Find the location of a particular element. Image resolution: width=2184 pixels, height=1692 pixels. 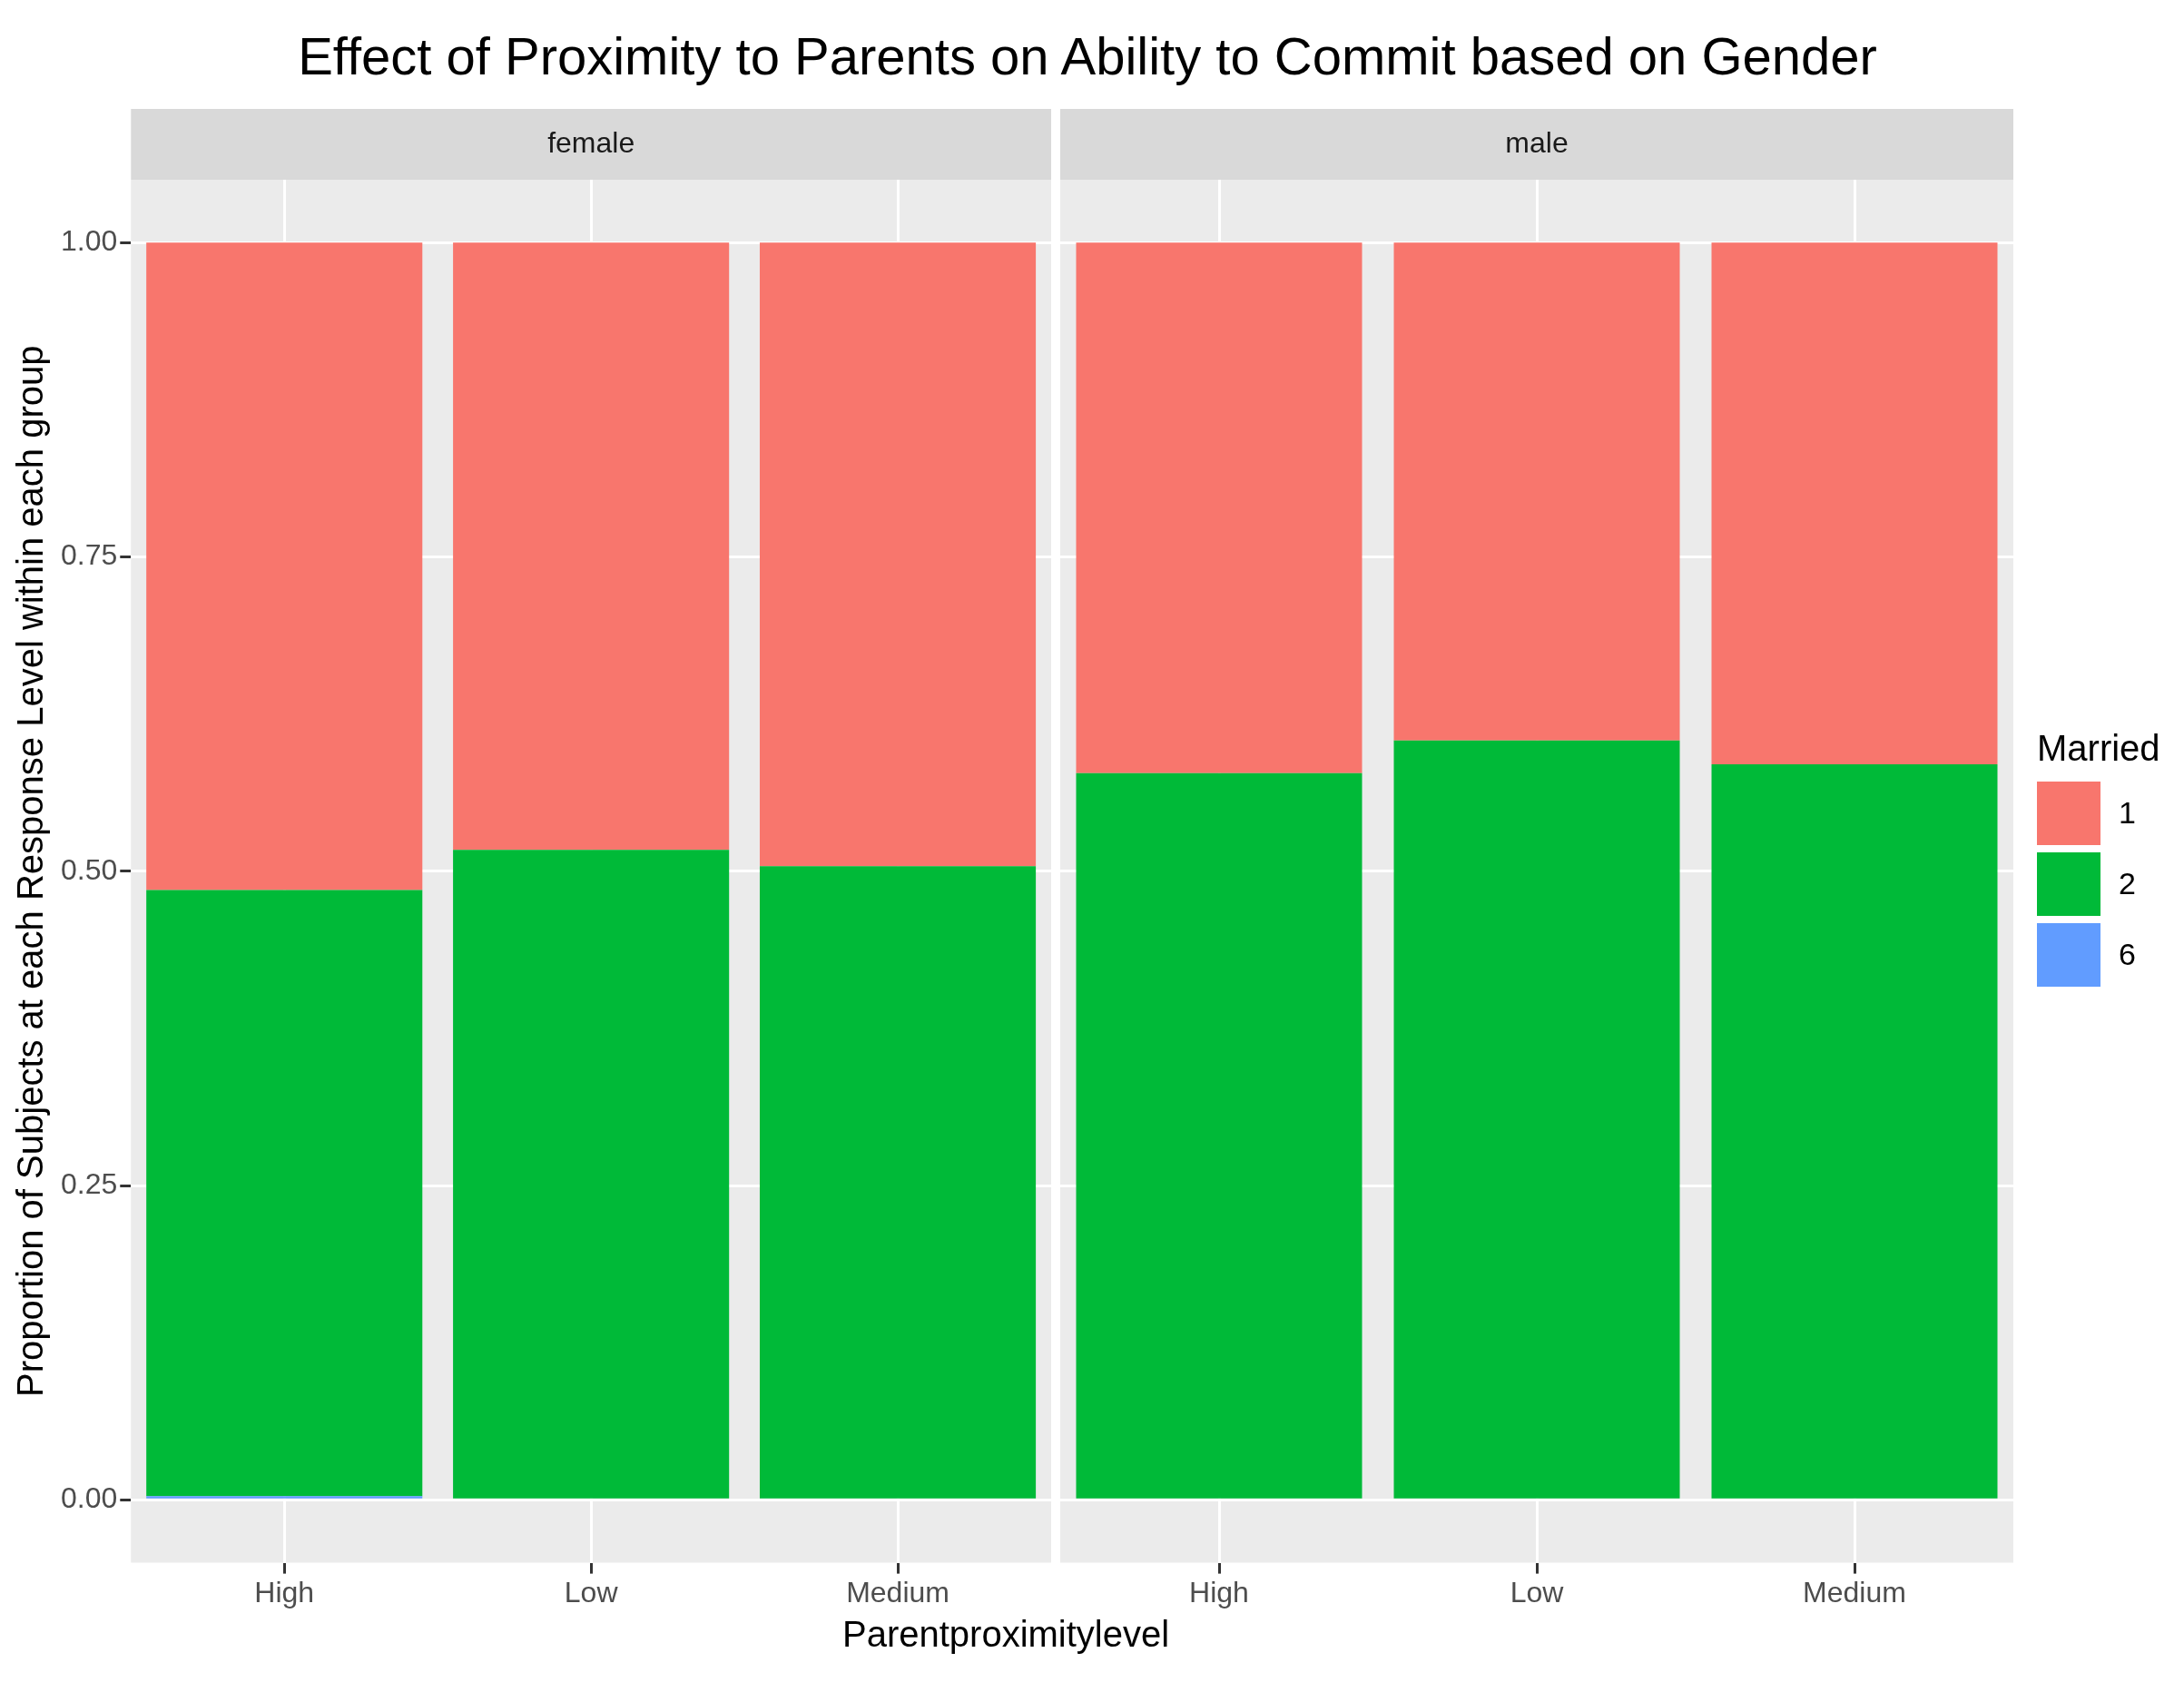

chart-subtitle: male is located at coordinates (1537, 142).